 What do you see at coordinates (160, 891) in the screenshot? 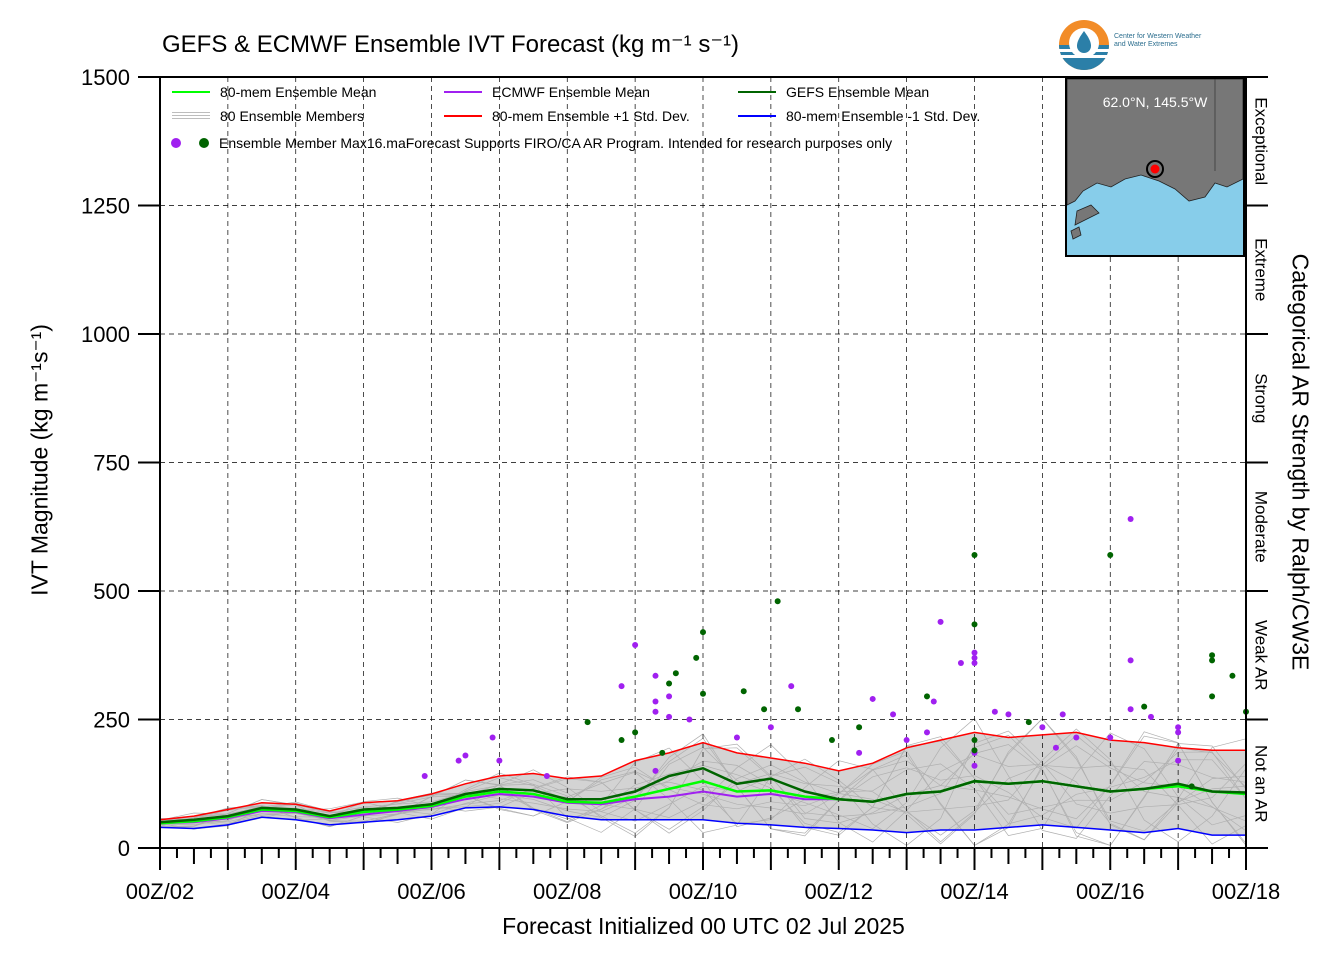
I see `x-tick-label: 00Z/02` at bounding box center [160, 891].